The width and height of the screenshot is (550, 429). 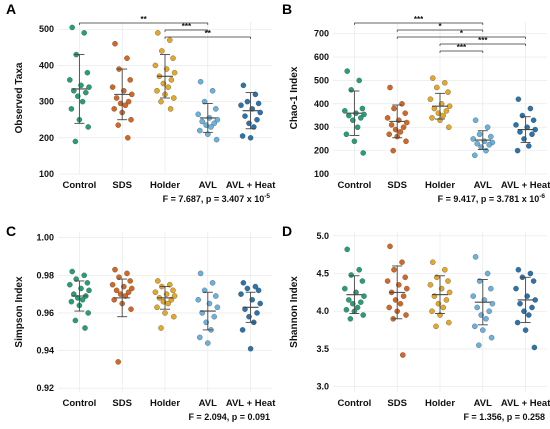 I want to click on significance-label: **, so click(x=208, y=33).